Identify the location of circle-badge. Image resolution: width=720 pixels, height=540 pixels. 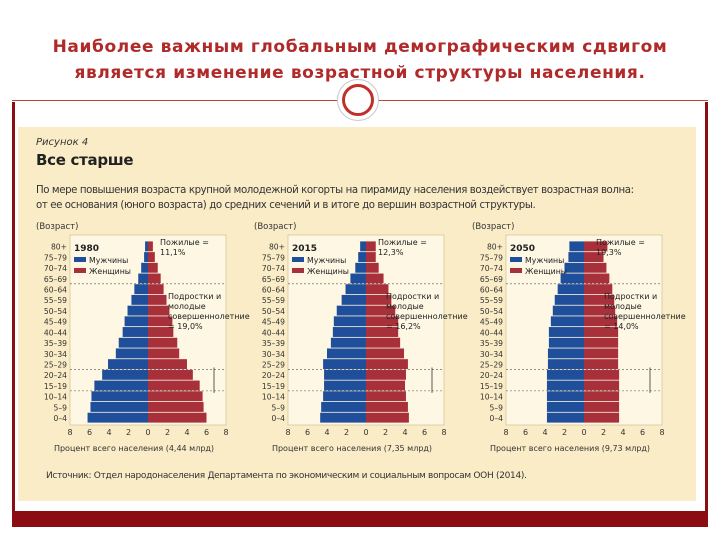
(358, 100).